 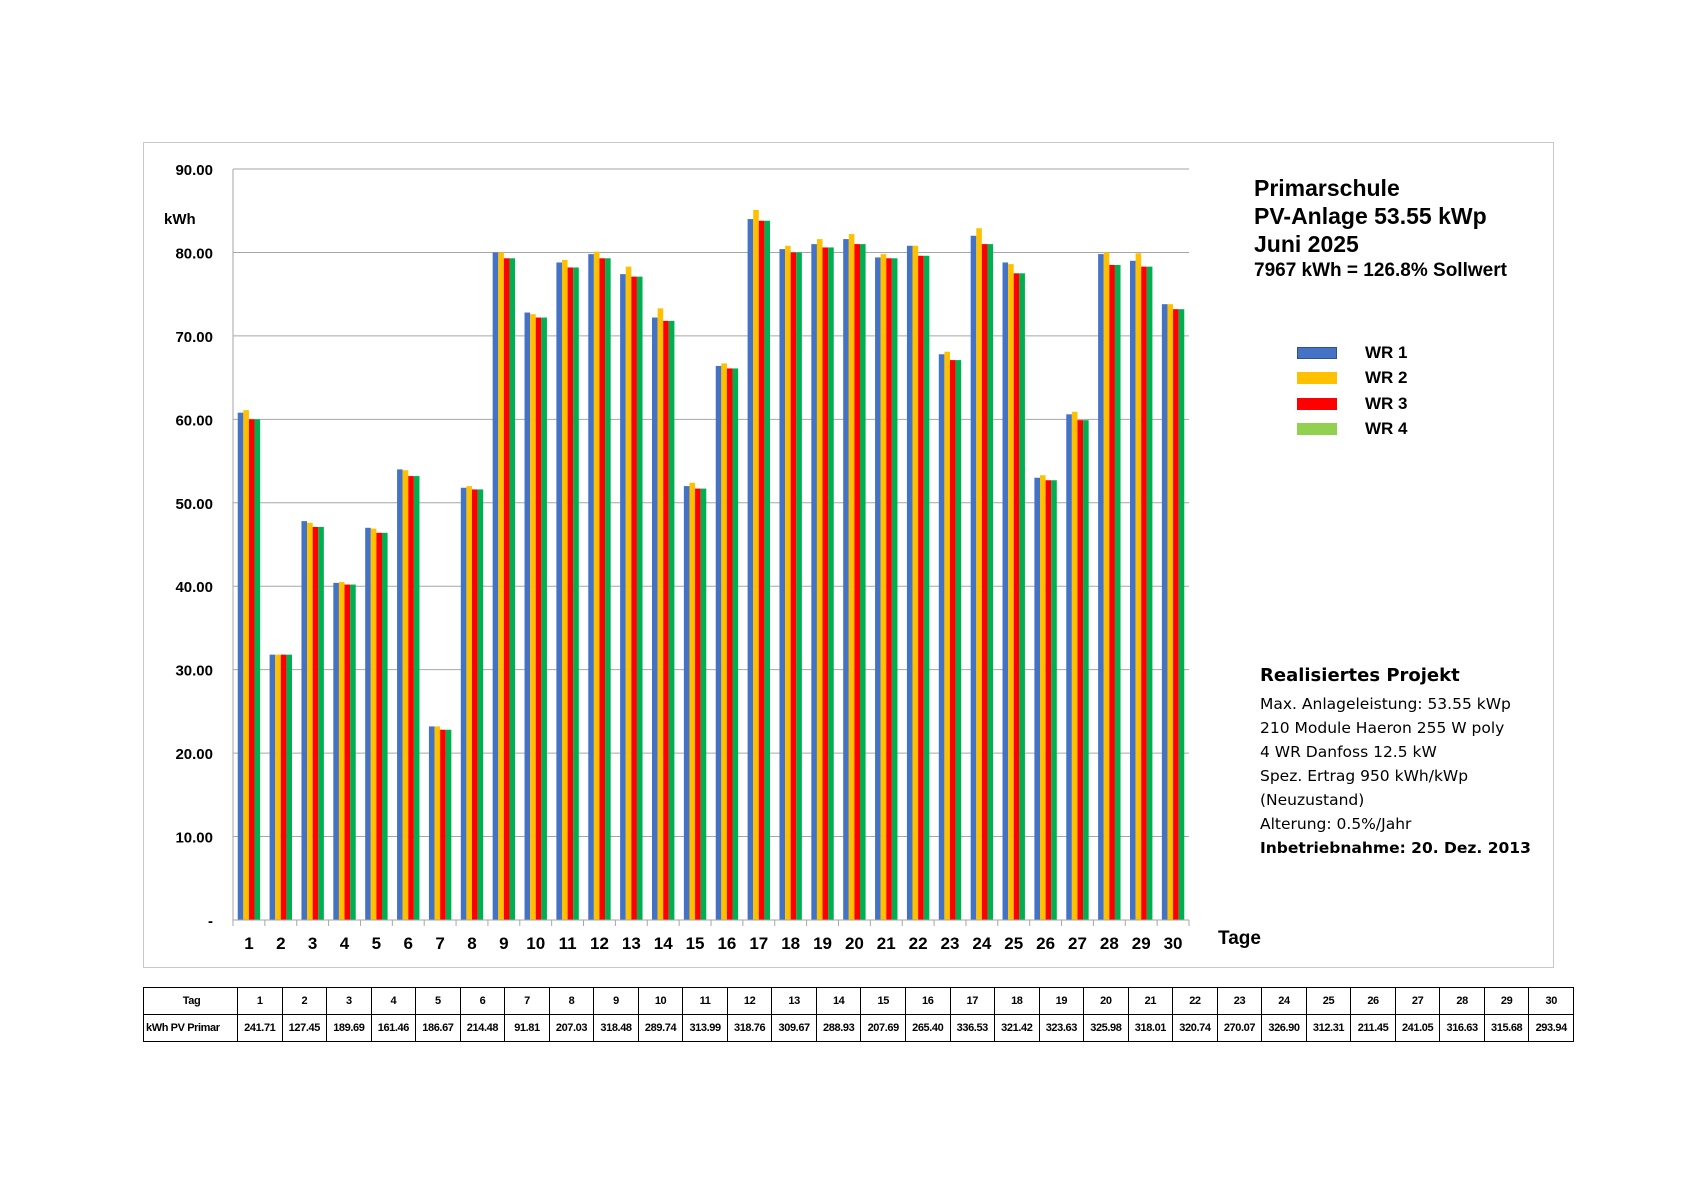 What do you see at coordinates (1336, 824) in the screenshot?
I see `project-line-aging: Alterung: 0.5%/Jahr` at bounding box center [1336, 824].